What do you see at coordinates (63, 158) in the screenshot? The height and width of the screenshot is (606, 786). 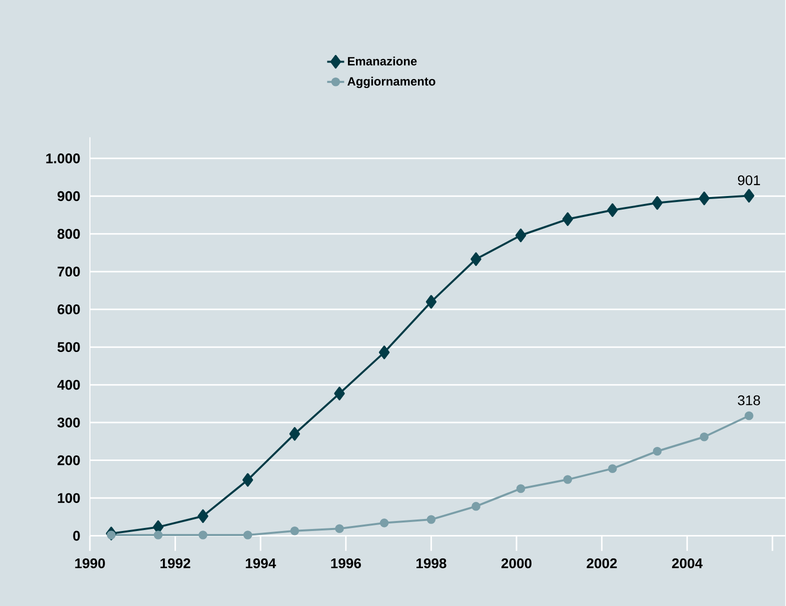 I see `y-tick-label: 1.000` at bounding box center [63, 158].